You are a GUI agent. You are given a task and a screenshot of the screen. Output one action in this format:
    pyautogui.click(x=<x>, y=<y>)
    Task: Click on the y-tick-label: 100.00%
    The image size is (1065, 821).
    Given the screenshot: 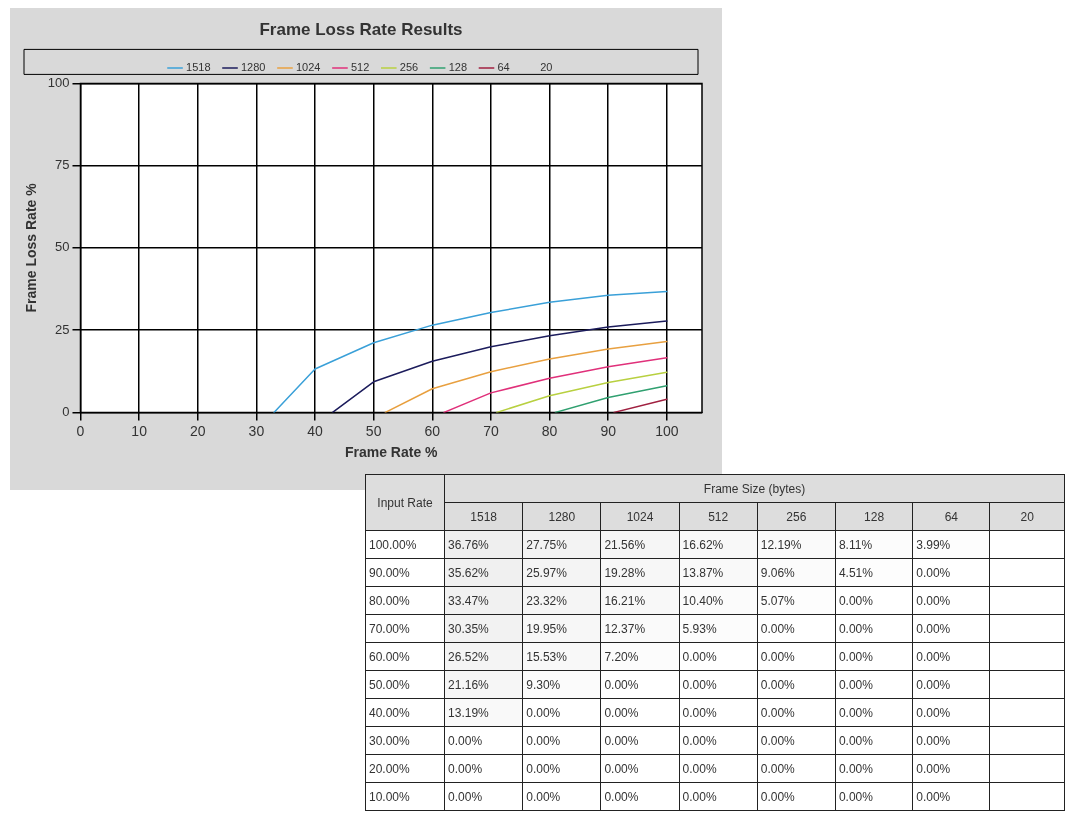 What is the action you would take?
    pyautogui.click(x=405, y=544)
    